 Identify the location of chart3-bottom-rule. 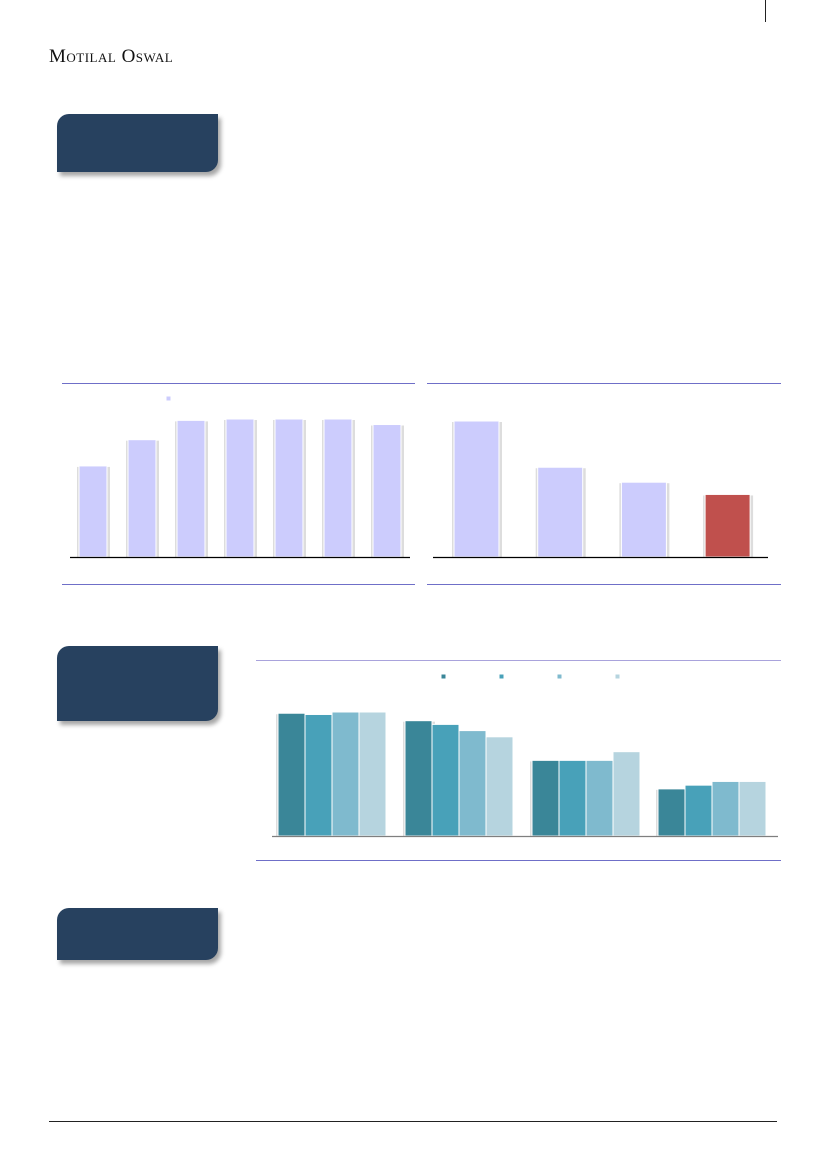
(518, 860).